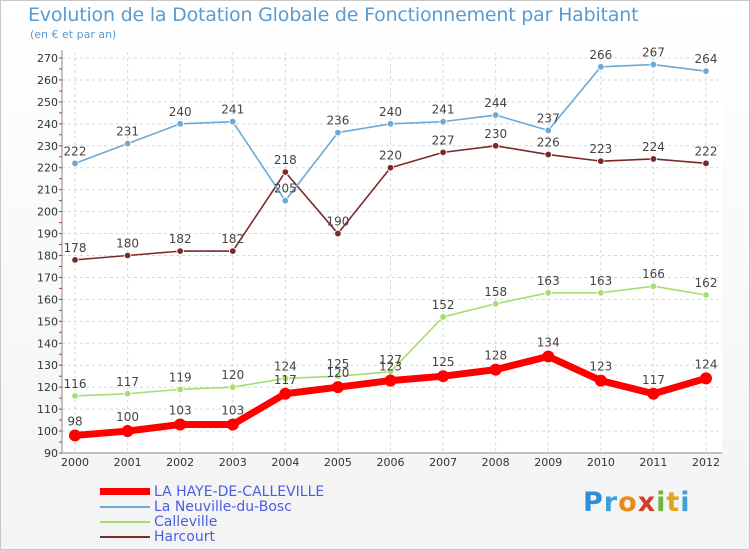 The image size is (750, 550). Describe the element at coordinates (495, 134) in the screenshot. I see `data-label: 230` at that location.